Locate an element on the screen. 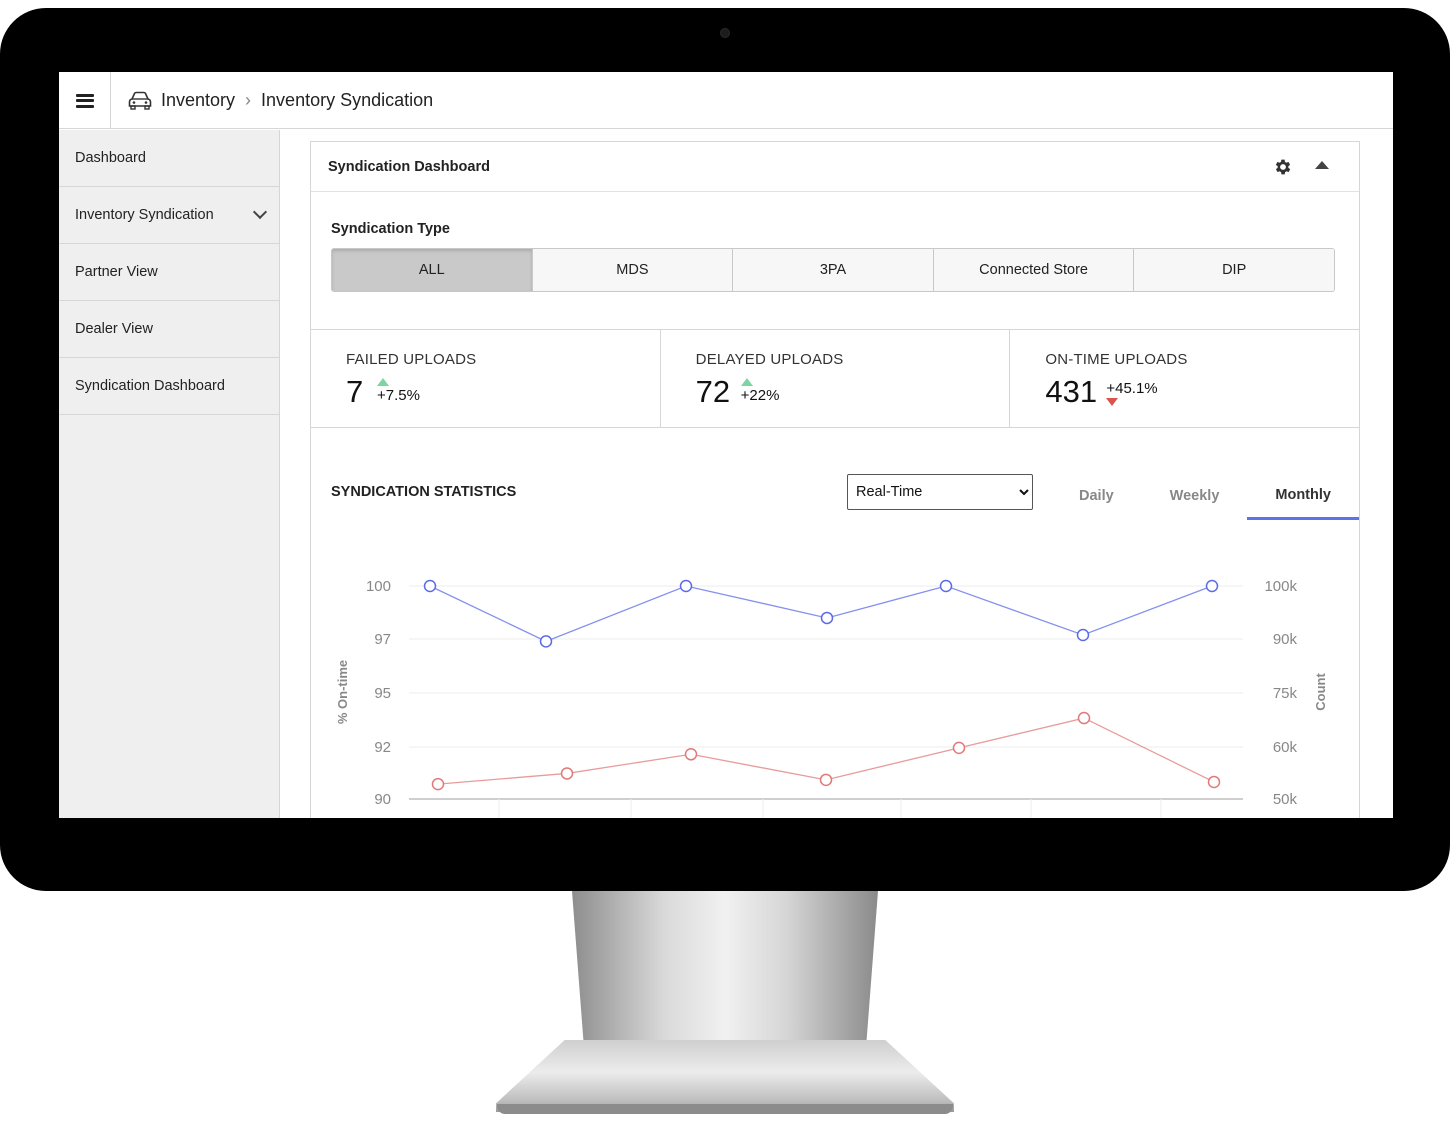 This screenshot has height=1123, width=1450. y2-tick-label: 60k is located at coordinates (1285, 747).